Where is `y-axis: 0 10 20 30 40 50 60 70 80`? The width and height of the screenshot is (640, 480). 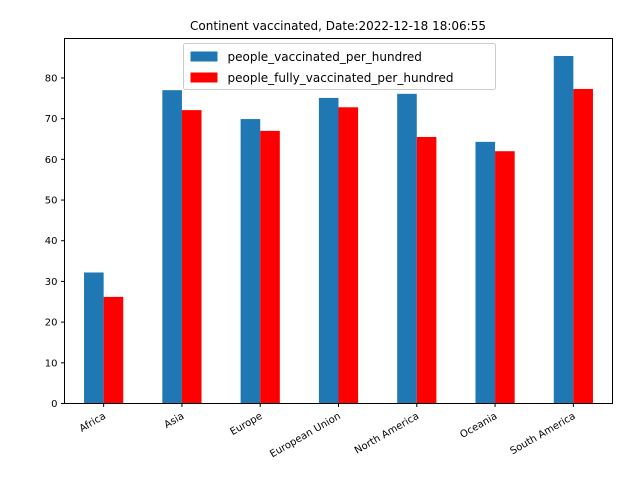 y-axis: 0 10 20 30 40 50 60 70 80 is located at coordinates (55, 241).